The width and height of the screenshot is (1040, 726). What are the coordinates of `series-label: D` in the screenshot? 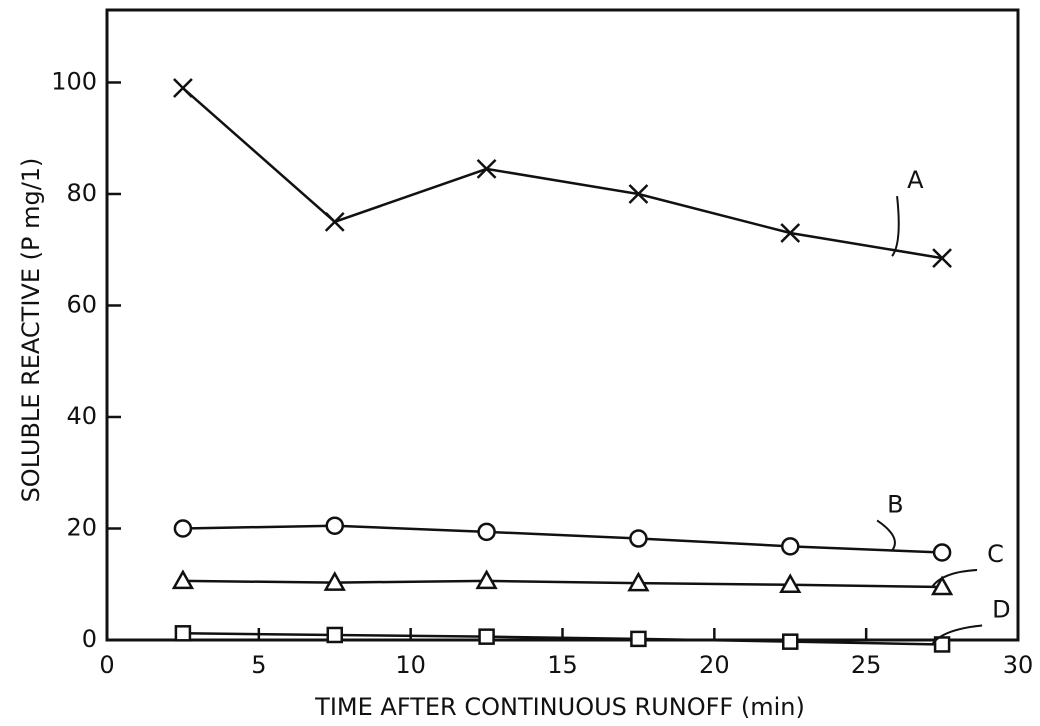 It's located at (1001, 609).